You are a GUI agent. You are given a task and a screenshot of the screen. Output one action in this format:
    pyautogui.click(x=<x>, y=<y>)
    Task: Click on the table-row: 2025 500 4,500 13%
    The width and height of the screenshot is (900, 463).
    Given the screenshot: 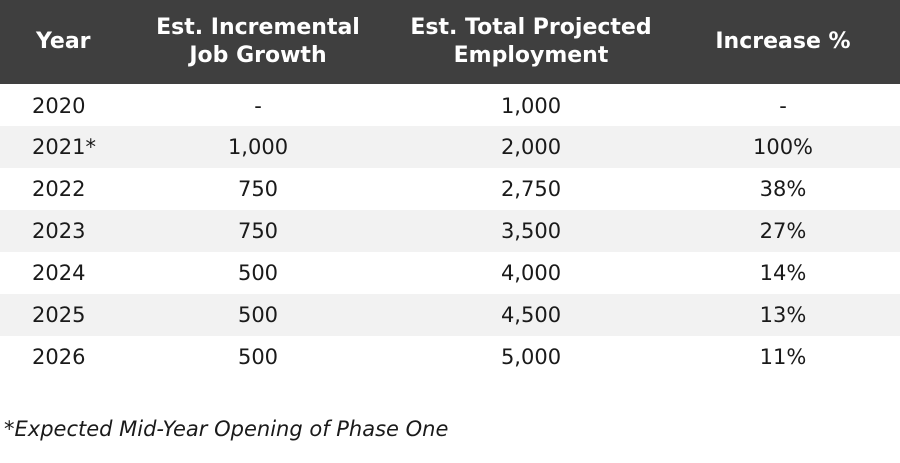 What is the action you would take?
    pyautogui.click(x=450, y=315)
    